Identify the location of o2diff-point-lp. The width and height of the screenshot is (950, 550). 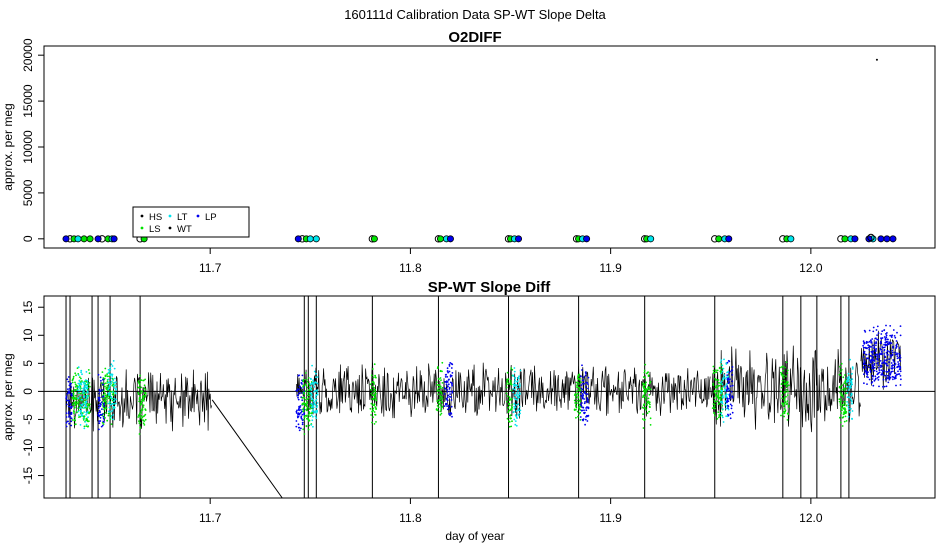
(893, 239).